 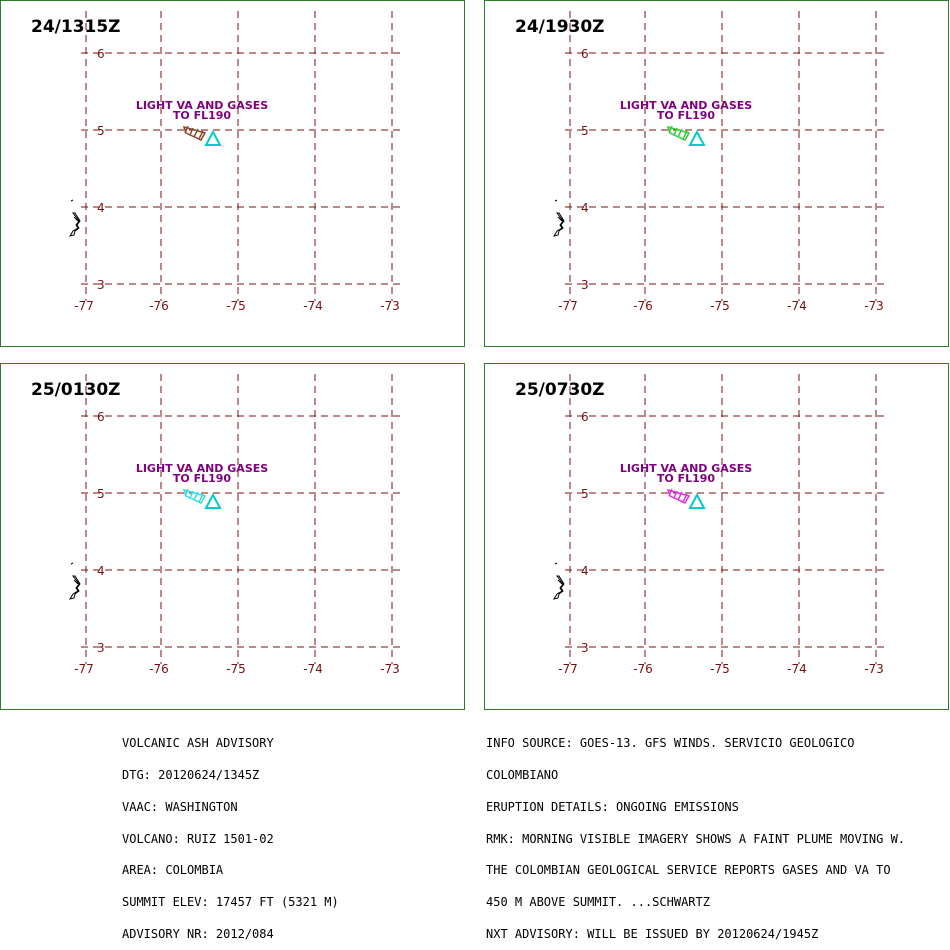 I want to click on advisory-line: AREA: COLOMBIA, so click(x=173, y=870).